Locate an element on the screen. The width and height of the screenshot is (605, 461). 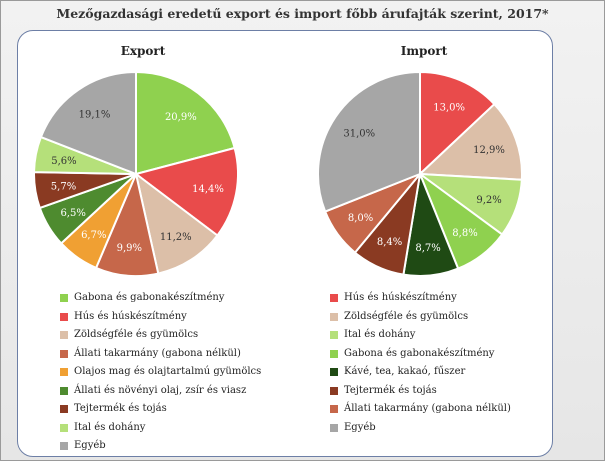
import-slice-label-4: 8,7% is located at coordinates (427, 248).